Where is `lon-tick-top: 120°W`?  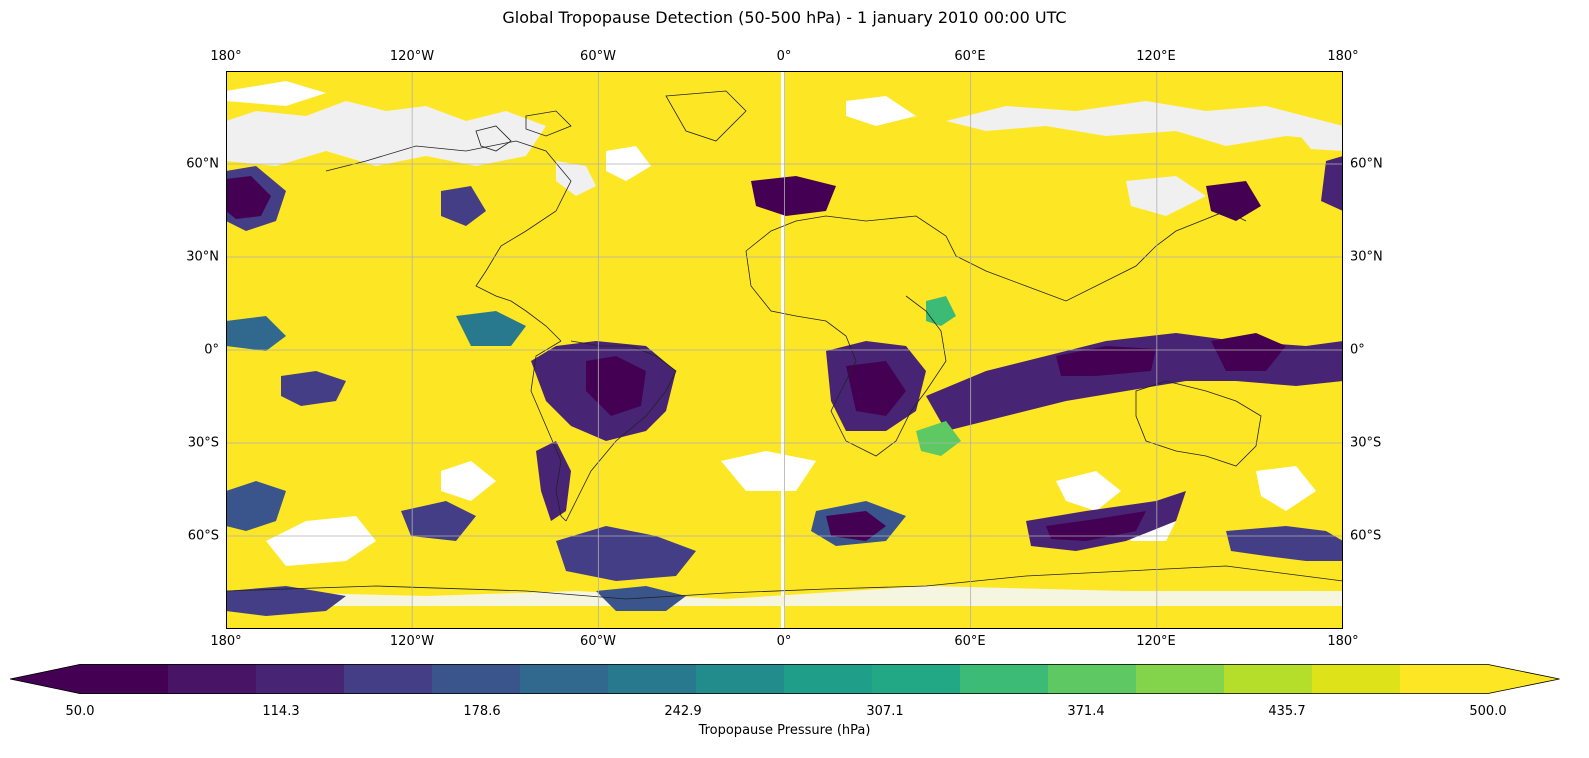 lon-tick-top: 120°W is located at coordinates (412, 56).